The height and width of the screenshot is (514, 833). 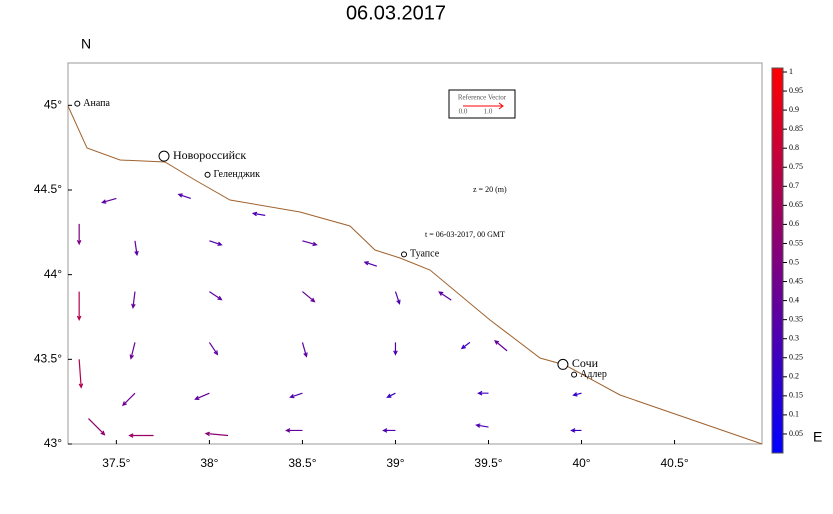 I want to click on depth-annotation: z = 20 (m), so click(x=490, y=189).